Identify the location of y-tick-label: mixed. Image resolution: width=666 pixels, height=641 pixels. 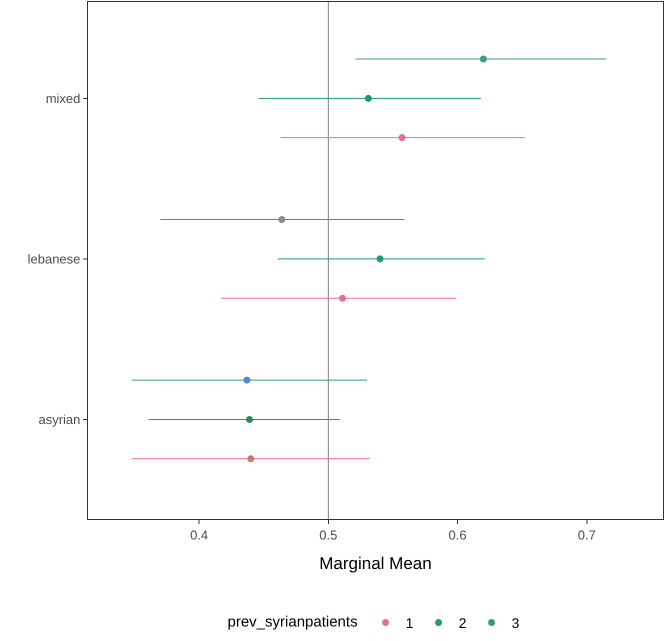
(63, 98).